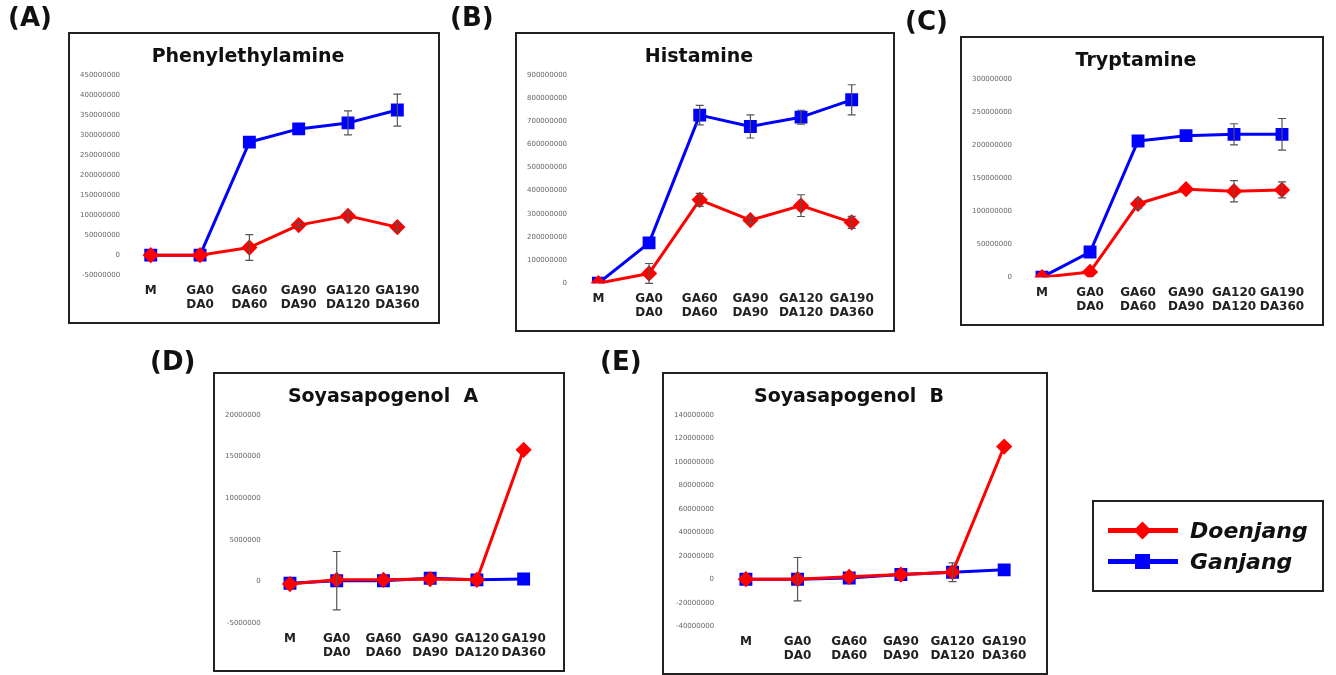 This screenshot has width=1336, height=675. Describe the element at coordinates (472, 17) in the screenshot. I see `text: (B)` at that location.